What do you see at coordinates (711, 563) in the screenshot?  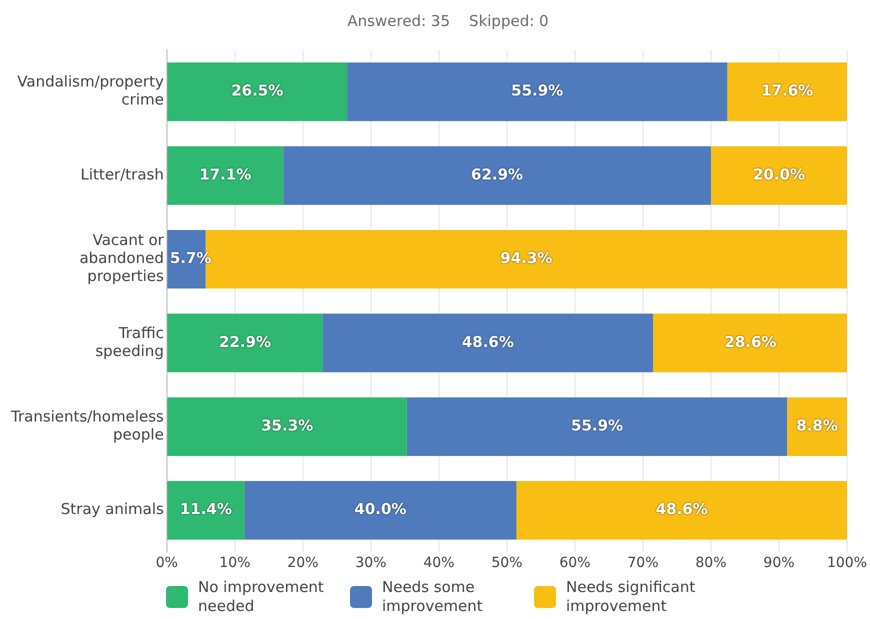 I see `x-tick-label: 80%` at bounding box center [711, 563].